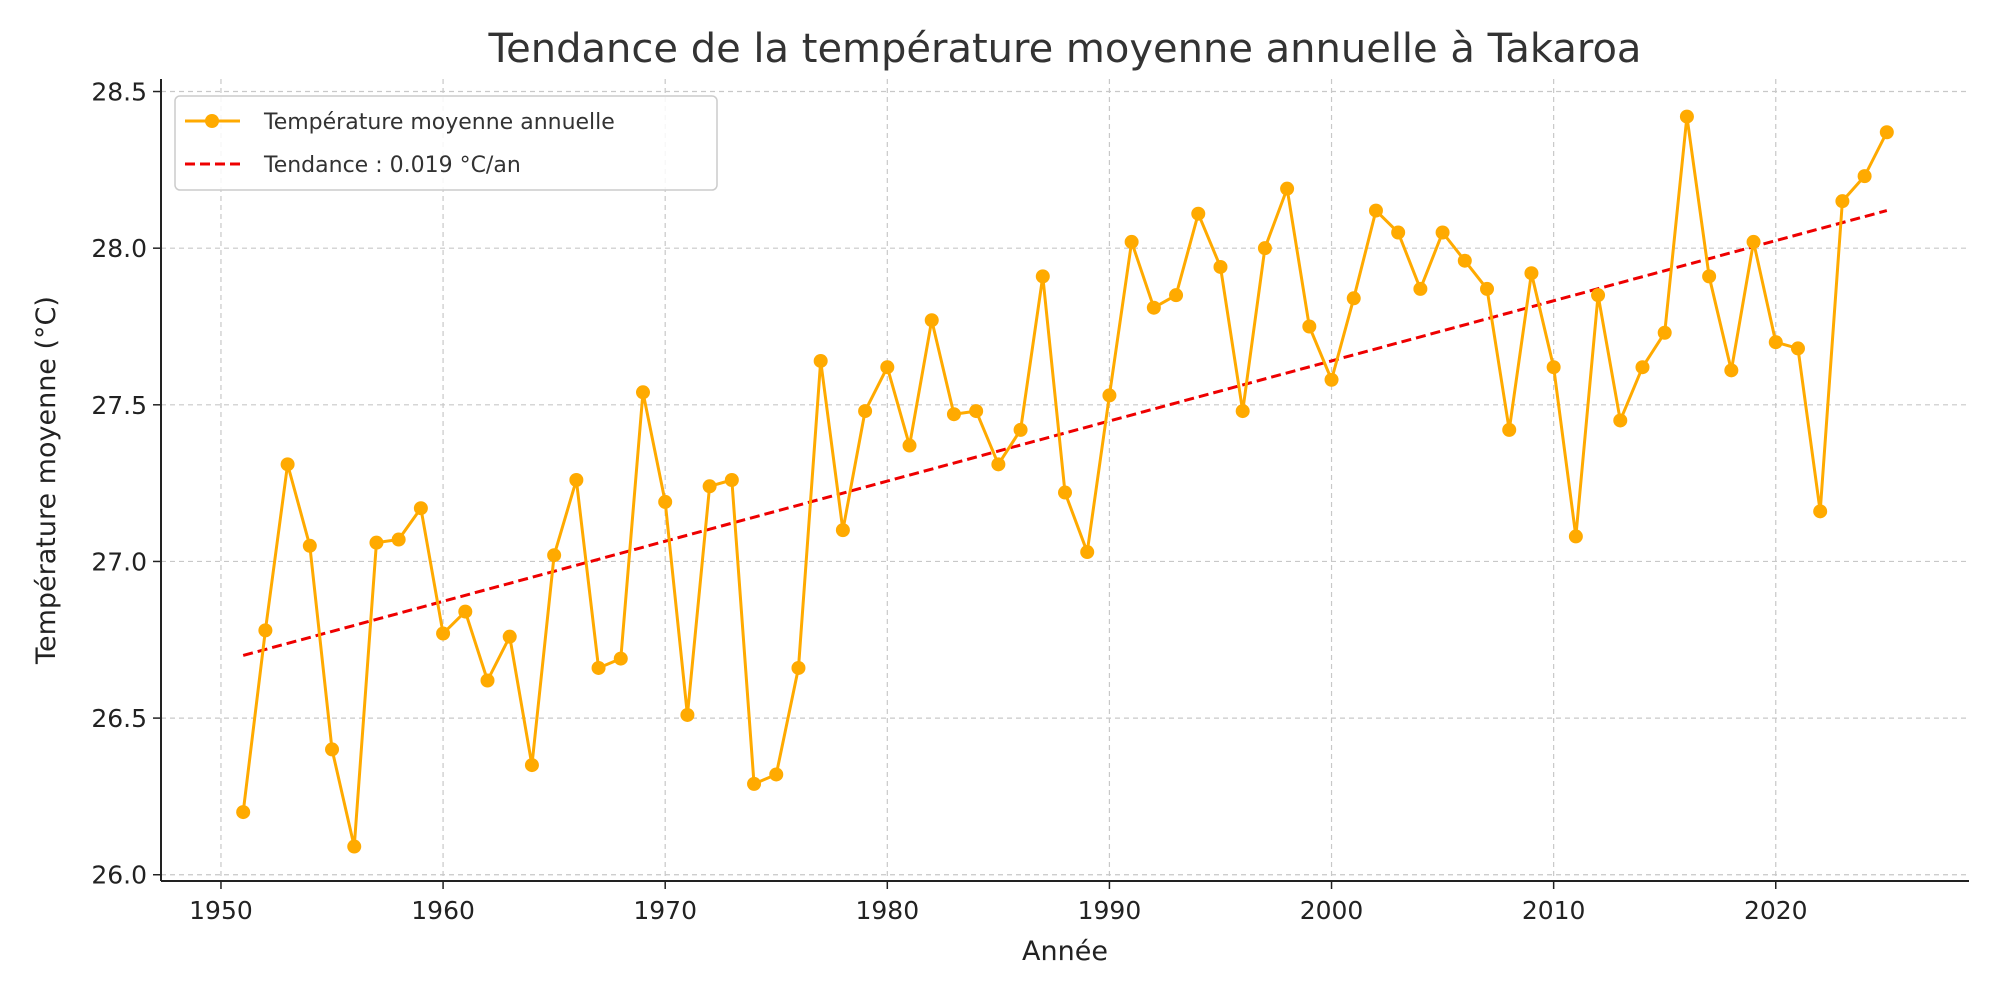  I want to click on y-ticks: 26.0 26.5 27.0 27.5 28.0 28.5, so click(126, 484).